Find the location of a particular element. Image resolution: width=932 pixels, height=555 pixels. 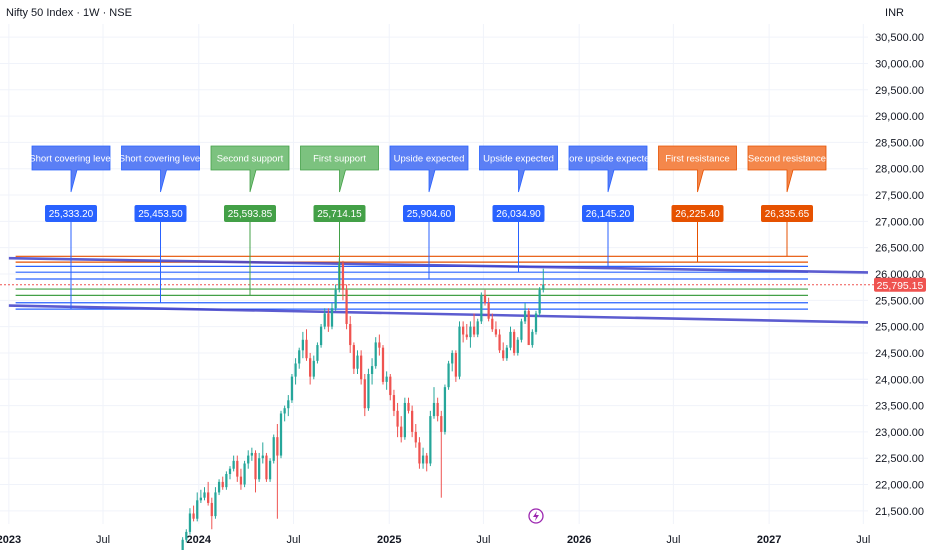

y-tick-label: 24,000.00 is located at coordinates (899, 380).